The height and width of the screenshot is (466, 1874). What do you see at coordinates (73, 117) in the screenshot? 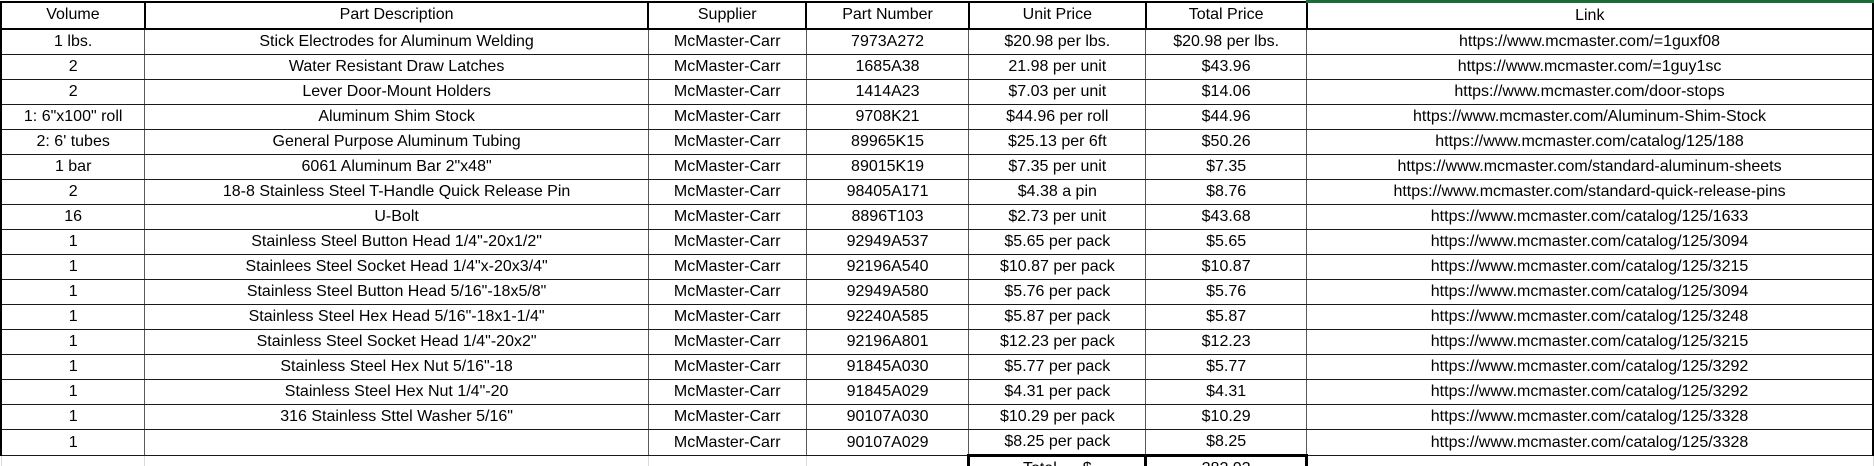
I see `cell-volume: 1: 6"x100" roll` at bounding box center [73, 117].